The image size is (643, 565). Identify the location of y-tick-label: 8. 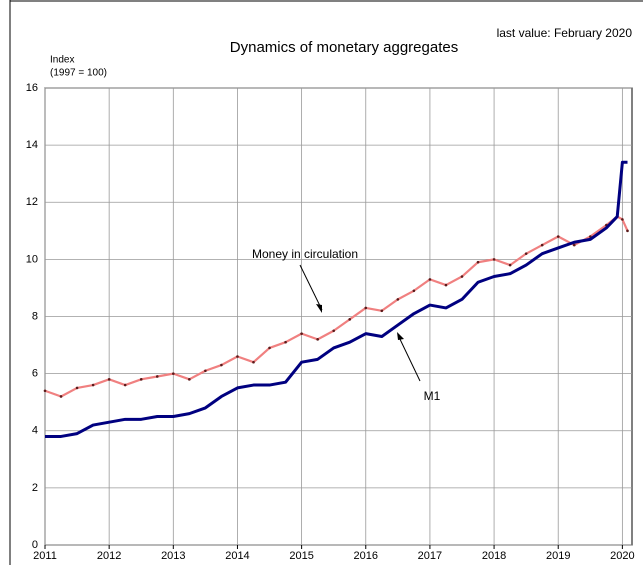
(35, 316).